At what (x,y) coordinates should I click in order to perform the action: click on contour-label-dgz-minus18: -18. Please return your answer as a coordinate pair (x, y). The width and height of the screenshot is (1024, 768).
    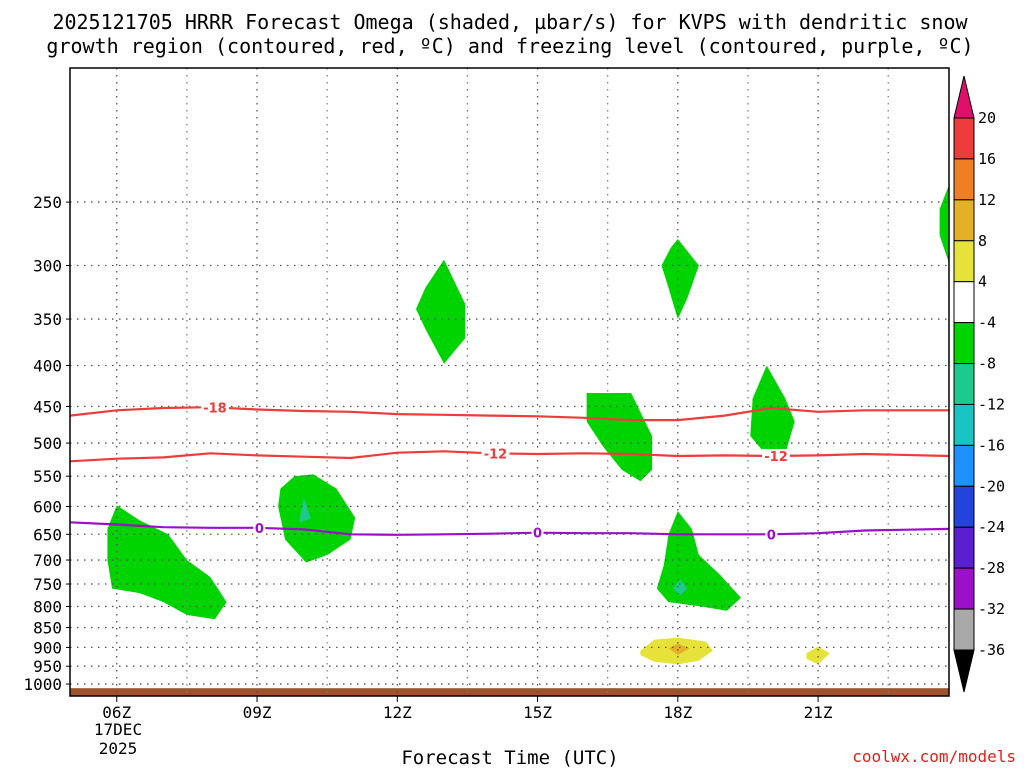
    Looking at the image, I should click on (215, 408).